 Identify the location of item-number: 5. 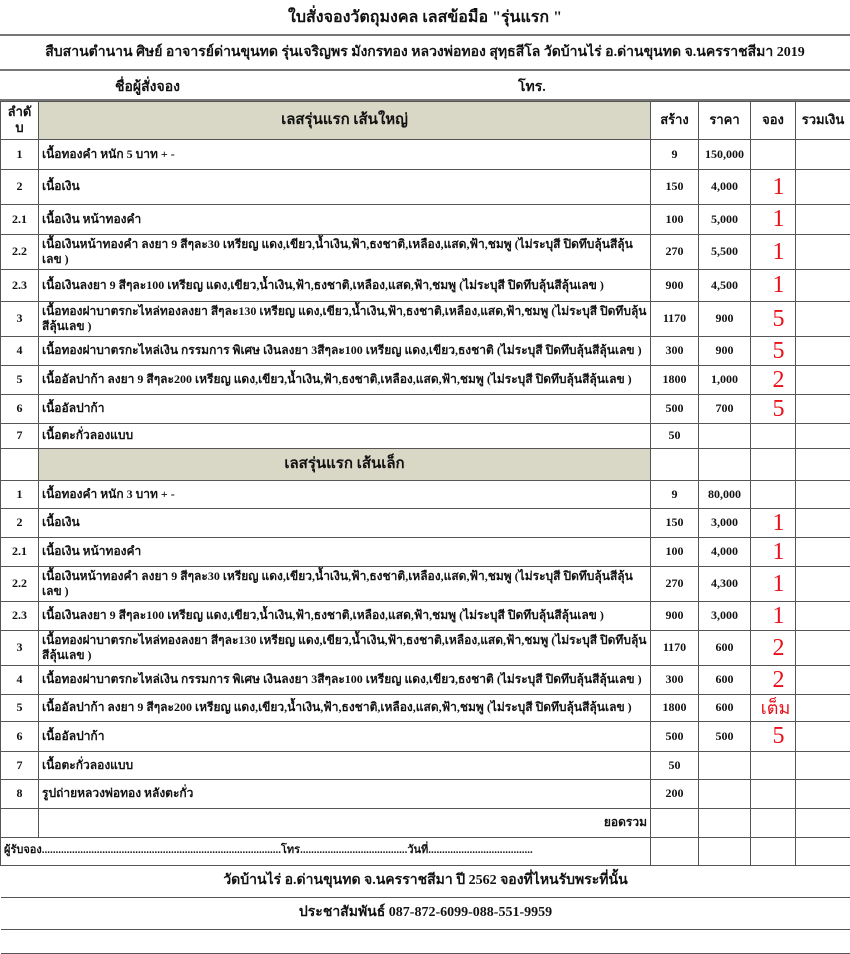
(20, 707).